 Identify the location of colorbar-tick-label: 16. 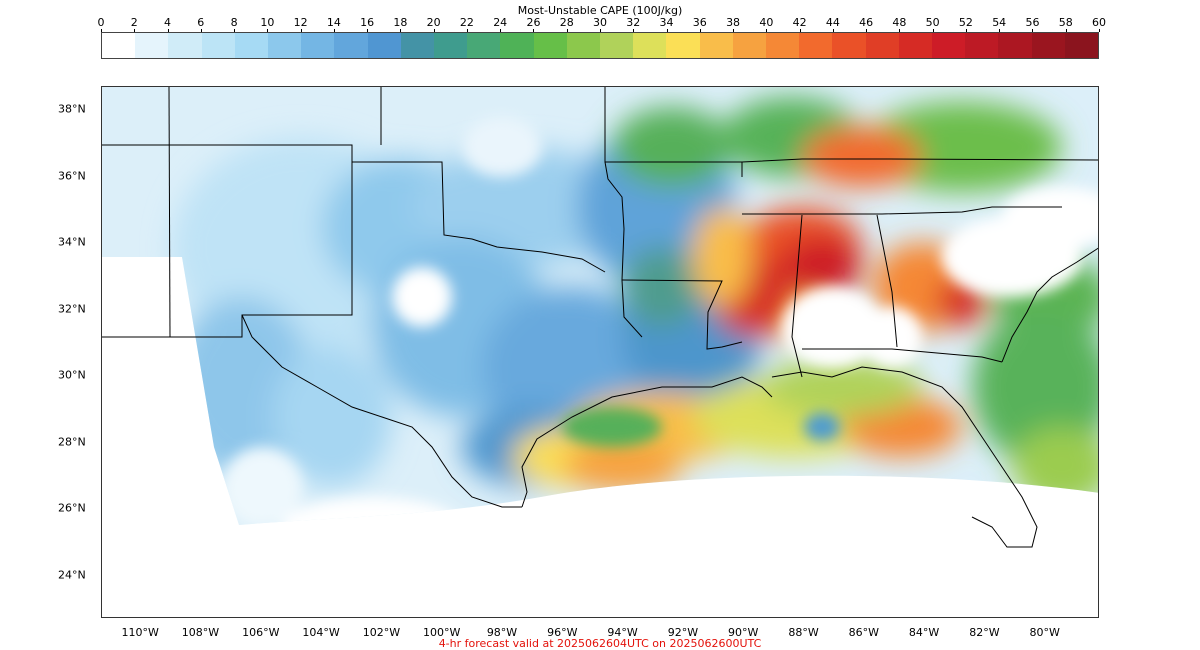
(367, 22).